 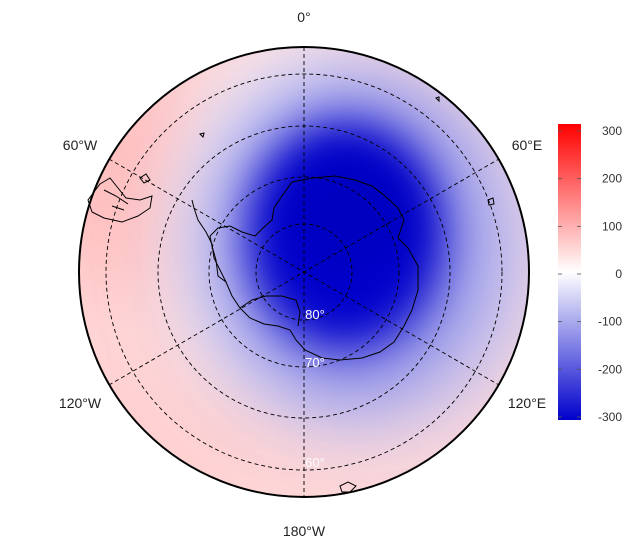 I want to click on ross-ice-shelf-edge, so click(x=270, y=311).